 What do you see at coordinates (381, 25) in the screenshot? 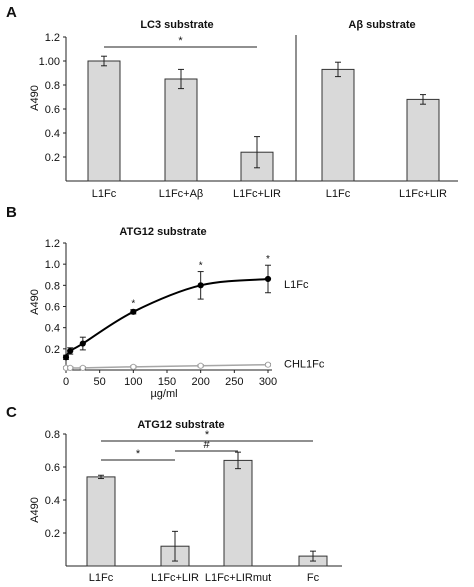
I see `panel-a-abeta-title: Aβ substrate` at bounding box center [381, 25].